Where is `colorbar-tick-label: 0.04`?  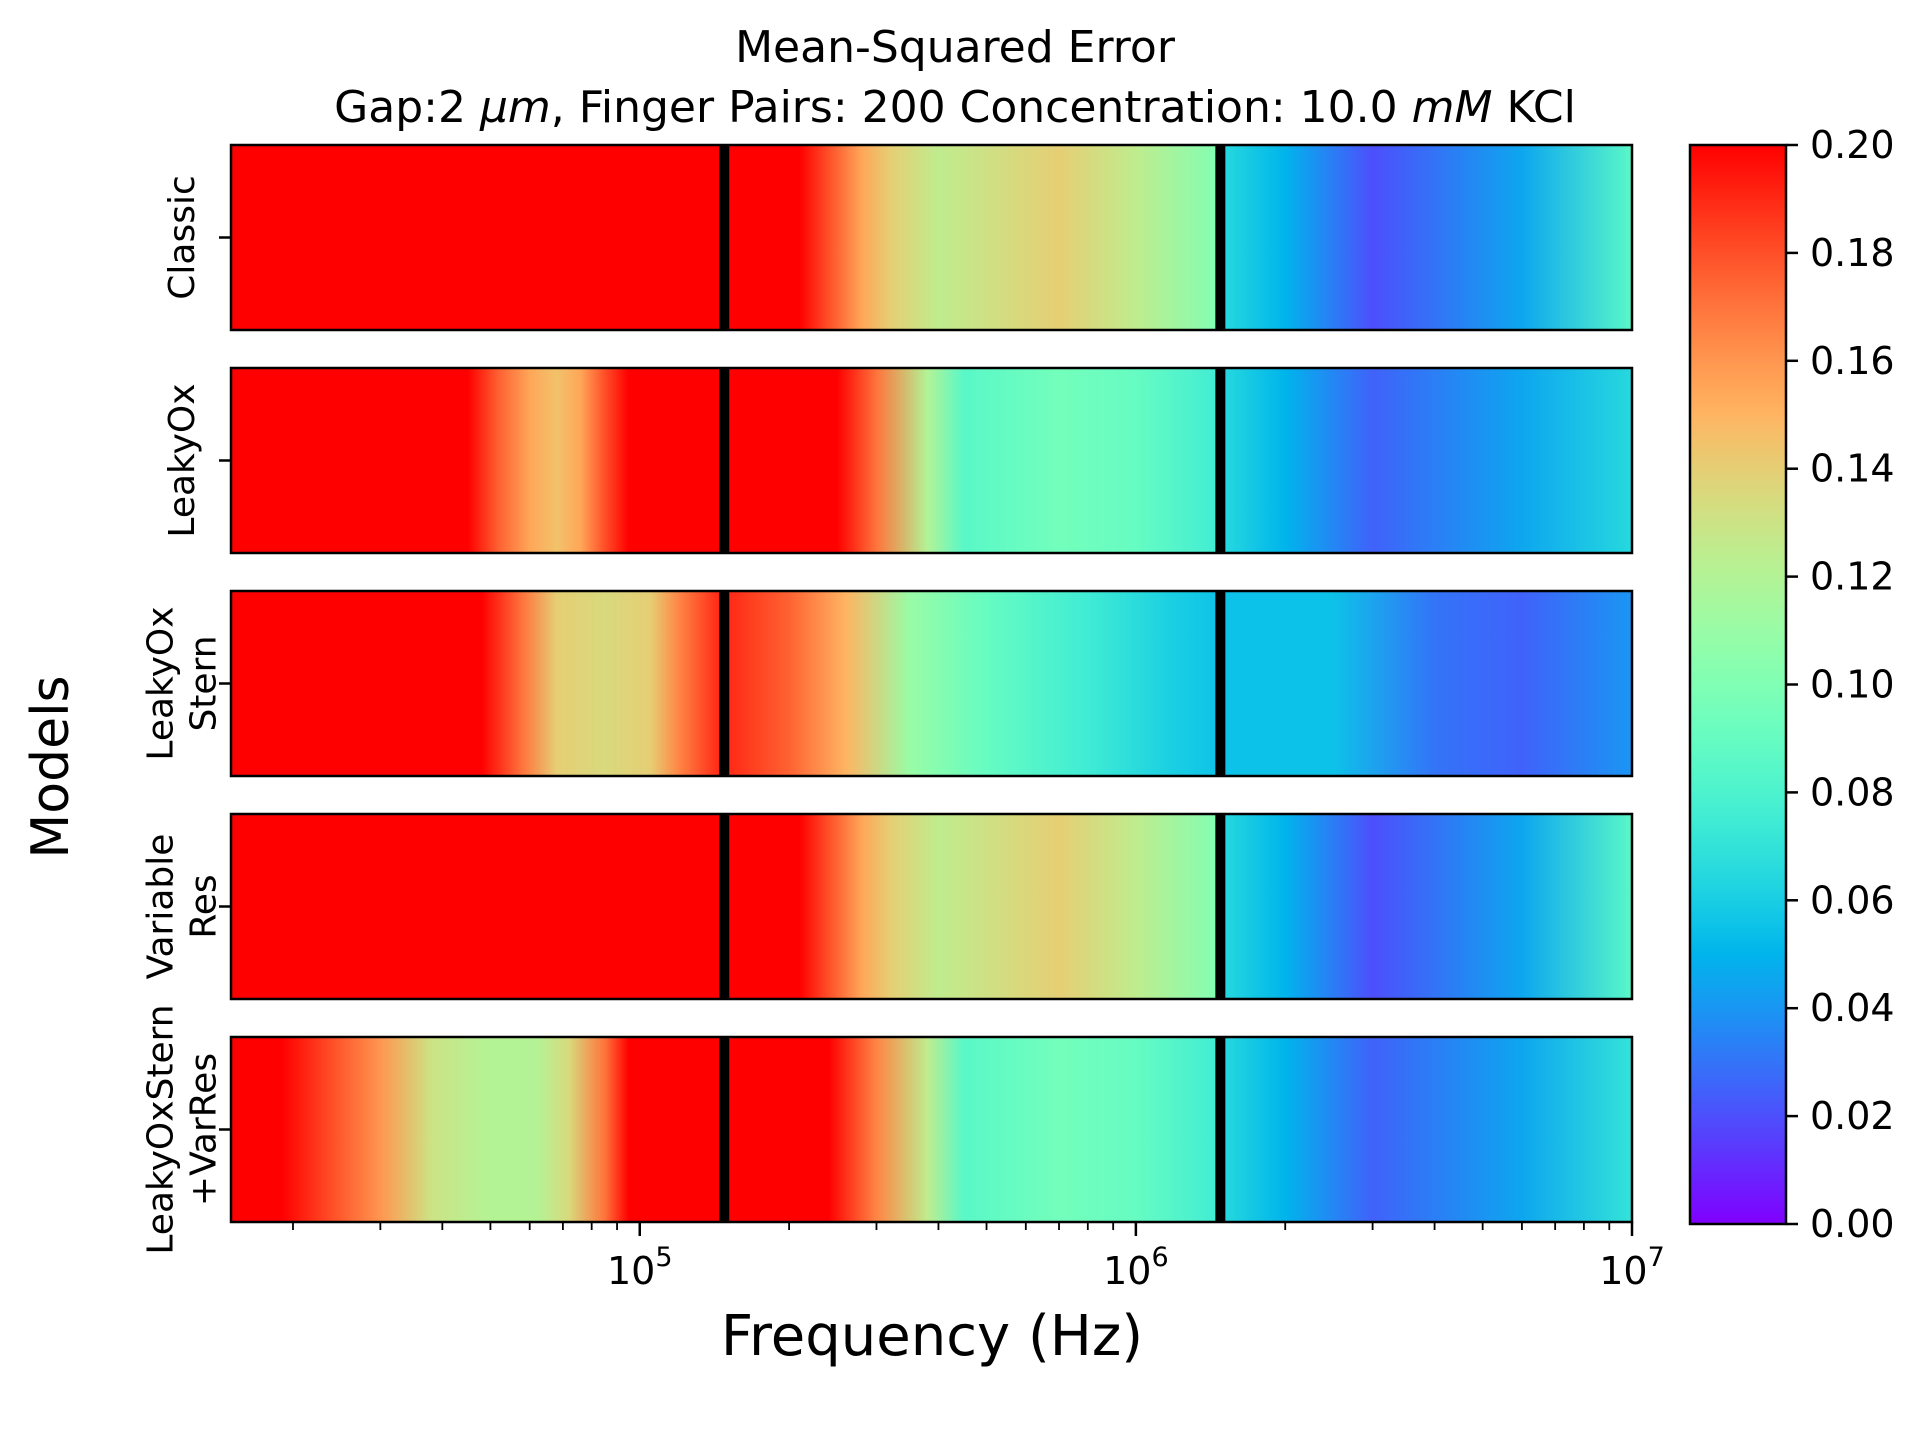
colorbar-tick-label: 0.04 is located at coordinates (1852, 1008).